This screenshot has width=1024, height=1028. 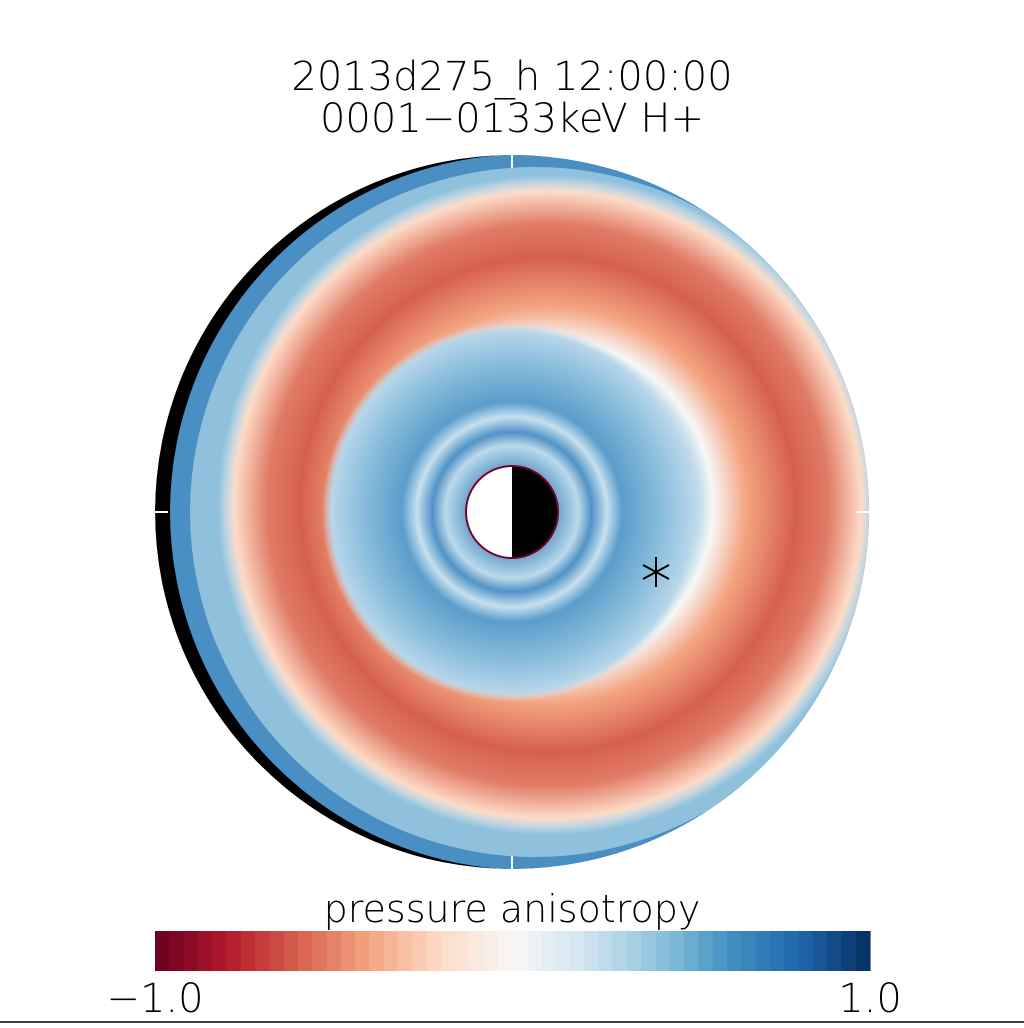 What do you see at coordinates (870, 999) in the screenshot?
I see `colorbar-tick-label: 1.0` at bounding box center [870, 999].